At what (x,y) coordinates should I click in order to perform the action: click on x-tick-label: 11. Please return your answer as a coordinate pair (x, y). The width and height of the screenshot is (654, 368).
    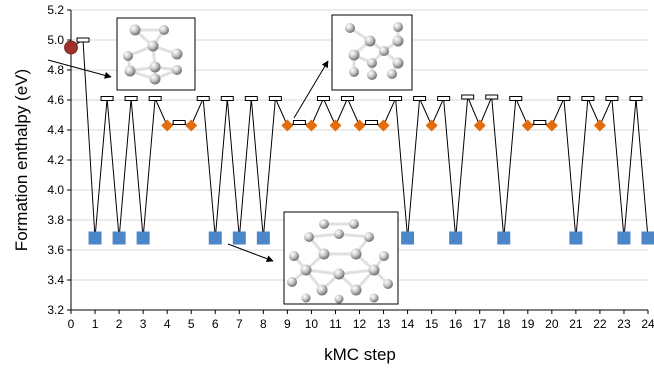
    Looking at the image, I should click on (335, 324).